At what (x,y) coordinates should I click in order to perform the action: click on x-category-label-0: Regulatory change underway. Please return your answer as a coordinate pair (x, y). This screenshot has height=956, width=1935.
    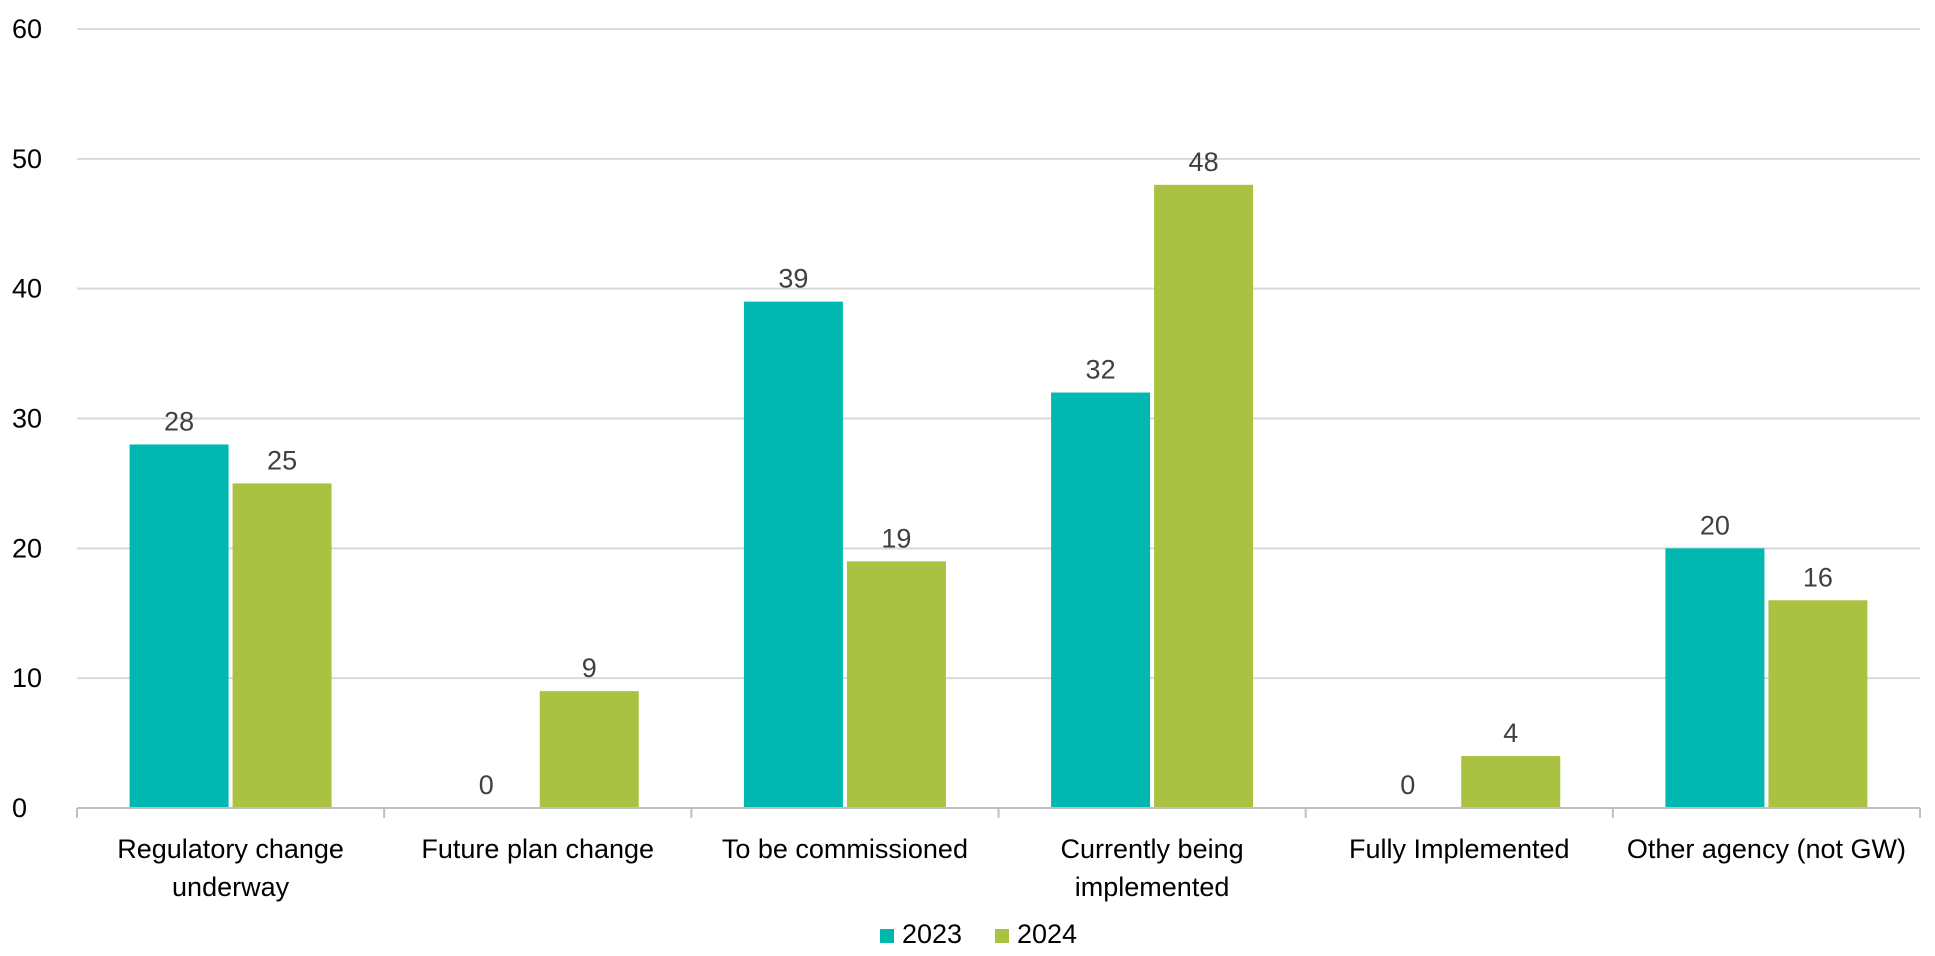
    Looking at the image, I should click on (230, 868).